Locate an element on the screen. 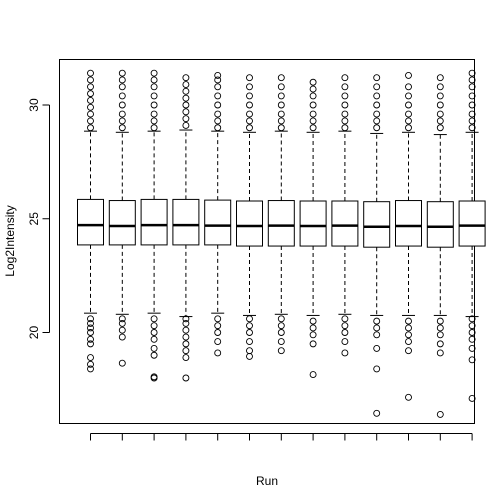  x-axis is located at coordinates (281, 437).